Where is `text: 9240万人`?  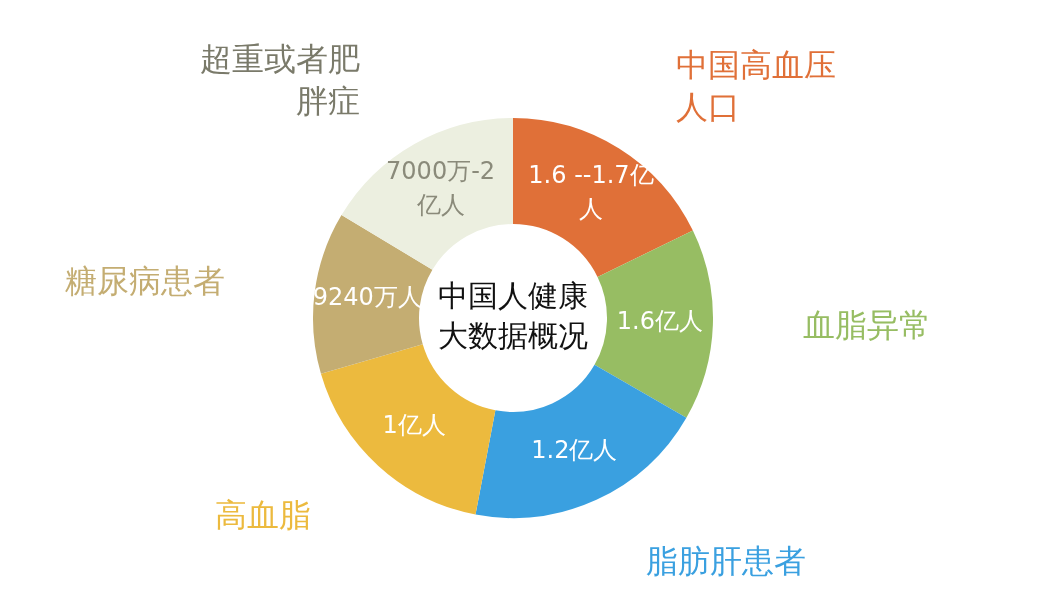 text: 9240万人 is located at coordinates (367, 297).